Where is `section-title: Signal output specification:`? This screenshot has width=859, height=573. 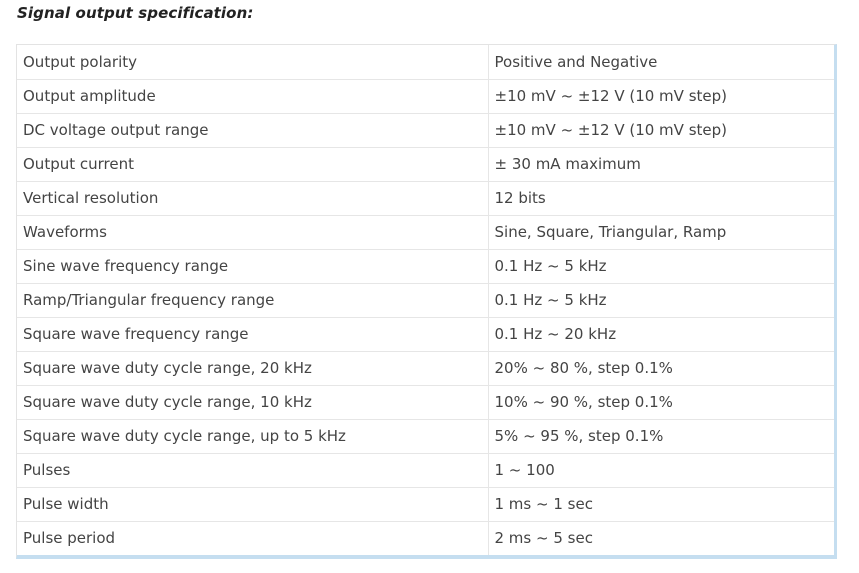 section-title: Signal output specification: is located at coordinates (135, 13).